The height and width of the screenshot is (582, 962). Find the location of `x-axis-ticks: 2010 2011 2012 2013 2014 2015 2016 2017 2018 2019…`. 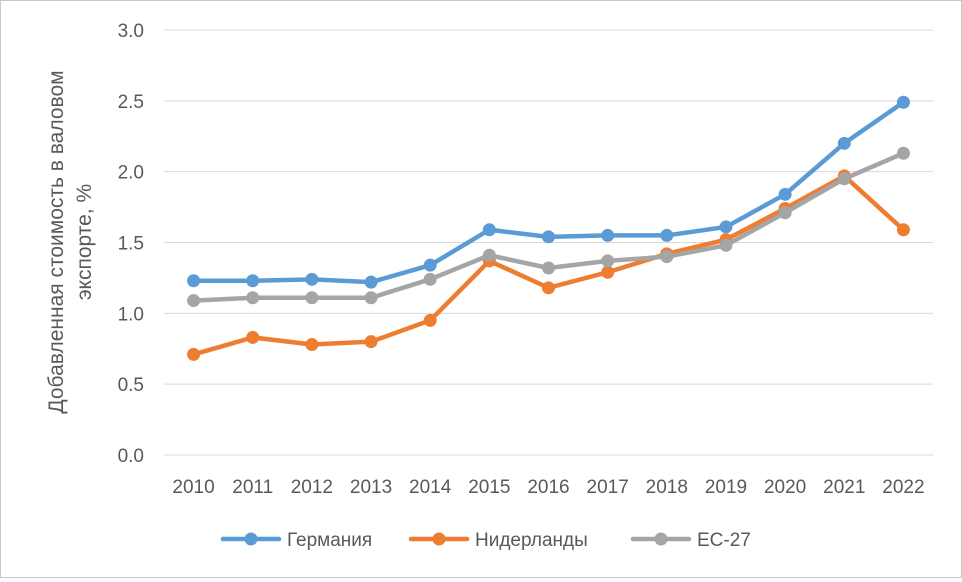

x-axis-ticks: 2010 2011 2012 2013 2014 2015 2016 2017 2018 2019… is located at coordinates (548, 487).